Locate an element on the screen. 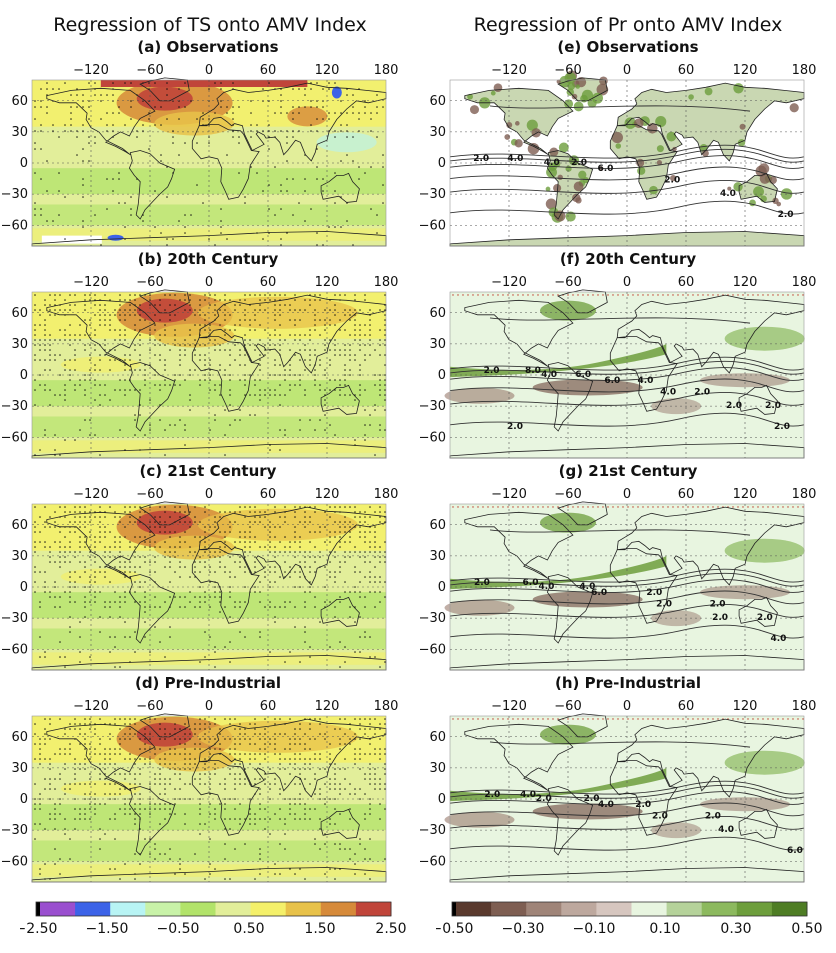 The height and width of the screenshot is (953, 836). panel-title: (e) Observations is located at coordinates (628, 47).